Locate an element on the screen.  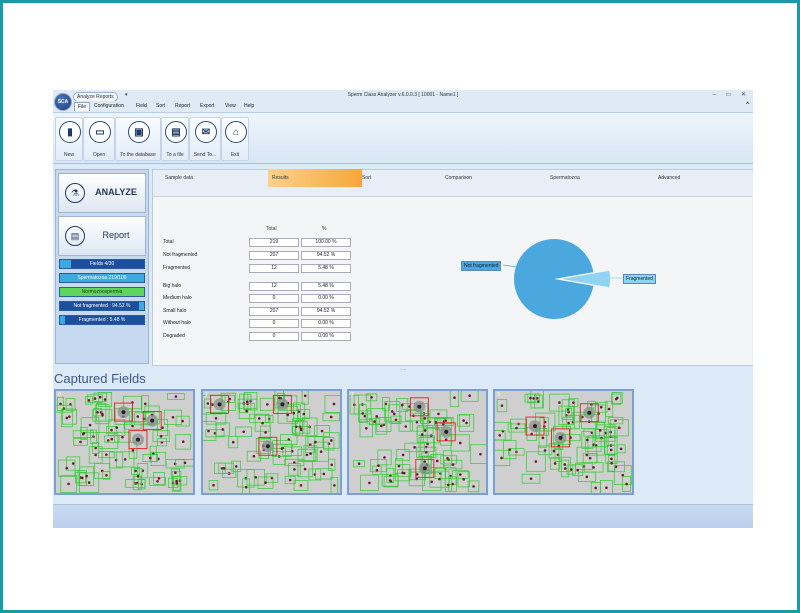
quick-access-dropdown-icon: ▾ is located at coordinates (126, 95).